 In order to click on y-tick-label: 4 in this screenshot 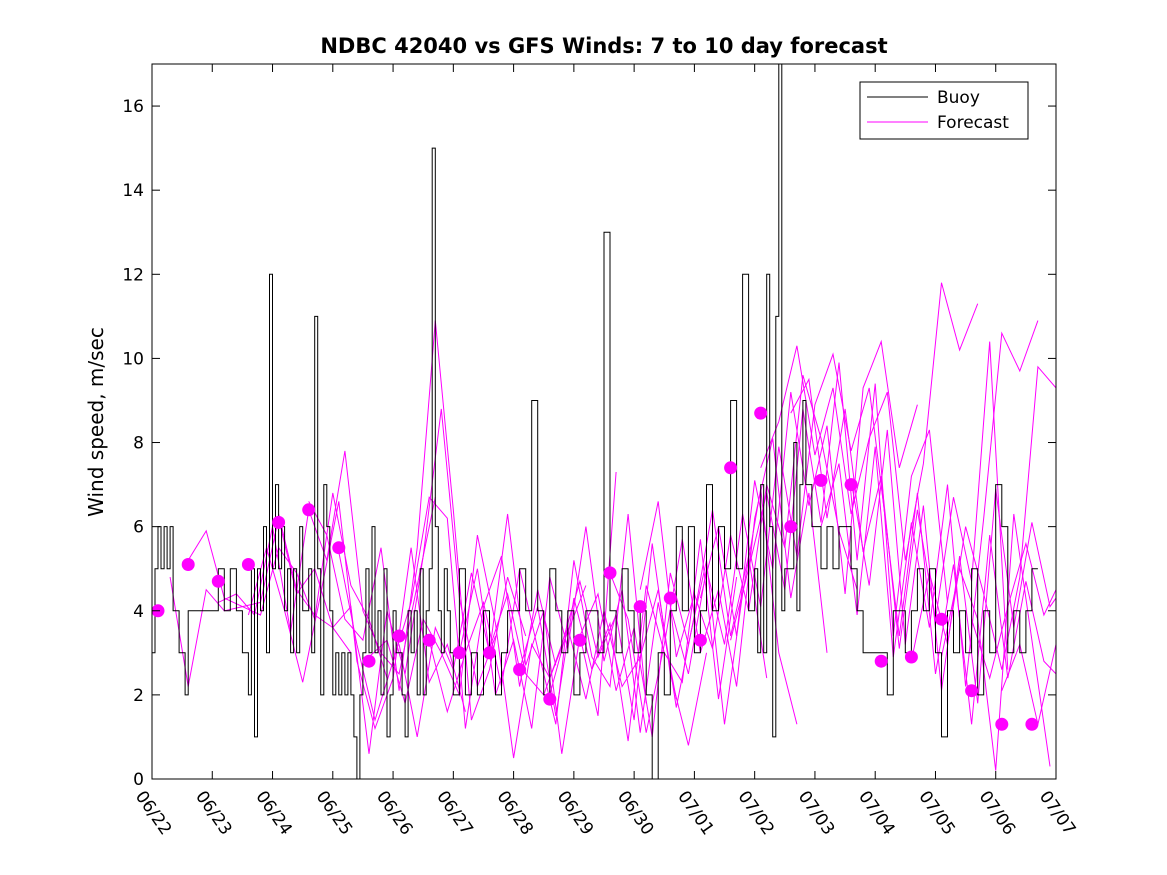, I will do `click(138, 612)`.